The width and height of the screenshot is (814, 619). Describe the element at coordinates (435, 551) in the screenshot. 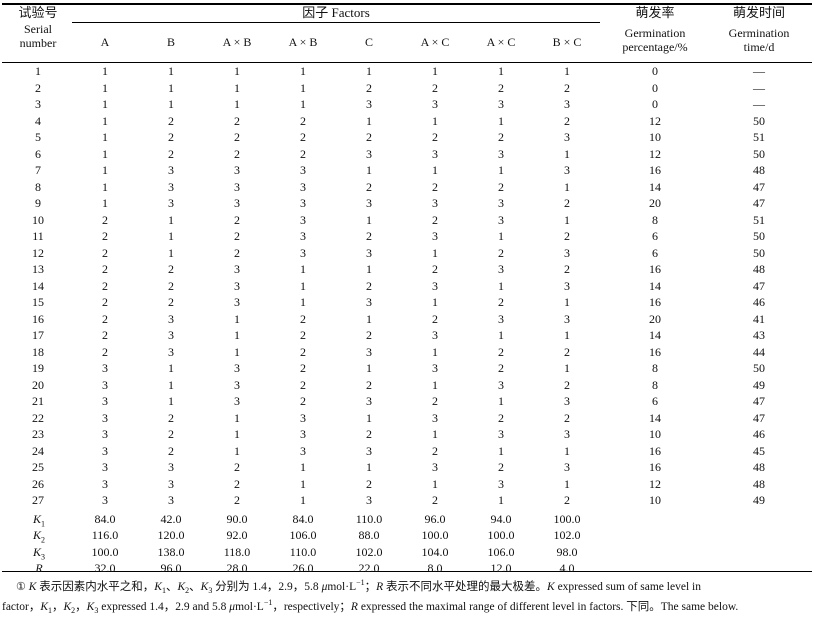

I see `summary-value-cell: 104.0` at that location.